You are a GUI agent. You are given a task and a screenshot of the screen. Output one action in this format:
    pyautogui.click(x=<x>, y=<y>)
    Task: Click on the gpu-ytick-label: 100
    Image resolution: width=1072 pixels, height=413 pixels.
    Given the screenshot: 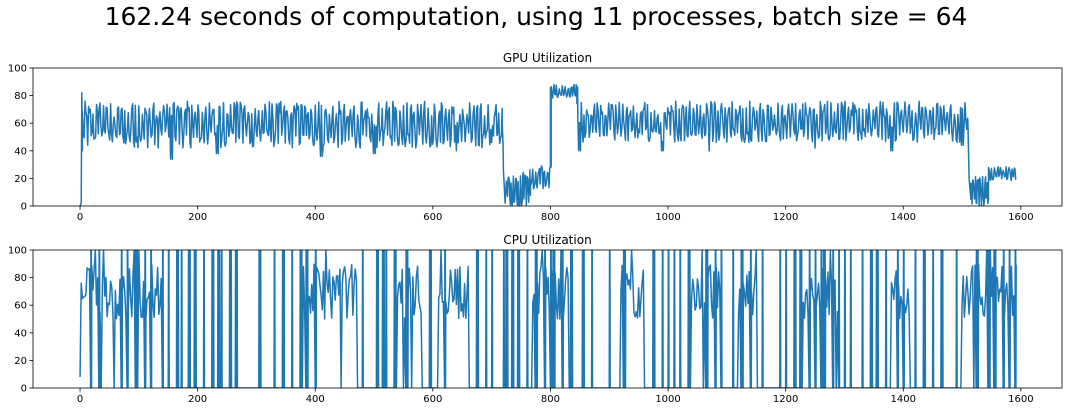 What is the action you would take?
    pyautogui.click(x=17, y=69)
    